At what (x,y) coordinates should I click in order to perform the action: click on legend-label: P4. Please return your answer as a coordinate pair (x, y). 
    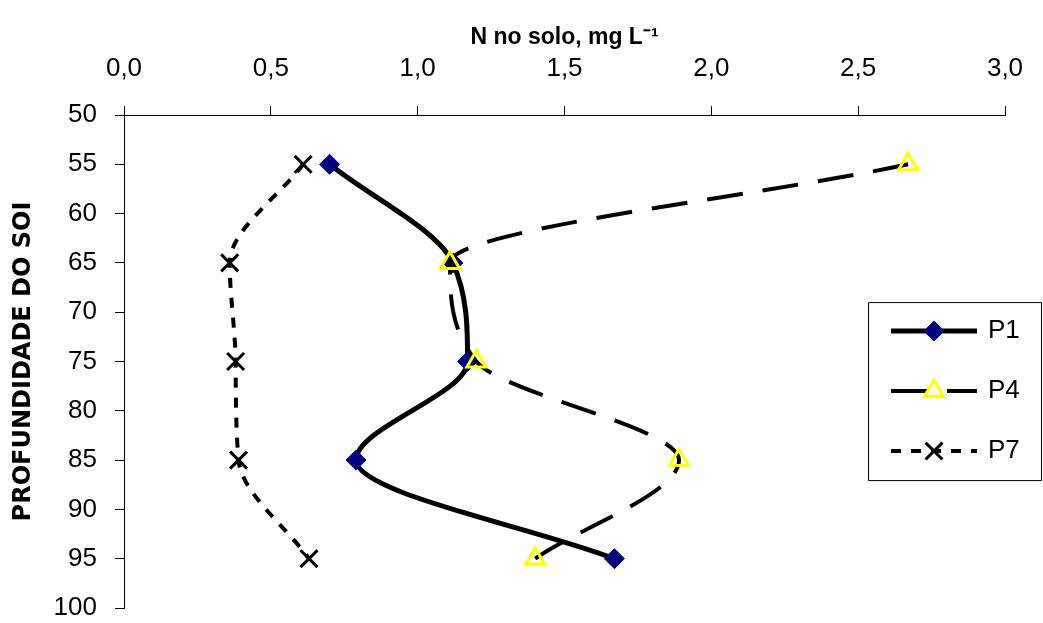
    Looking at the image, I should click on (1004, 389).